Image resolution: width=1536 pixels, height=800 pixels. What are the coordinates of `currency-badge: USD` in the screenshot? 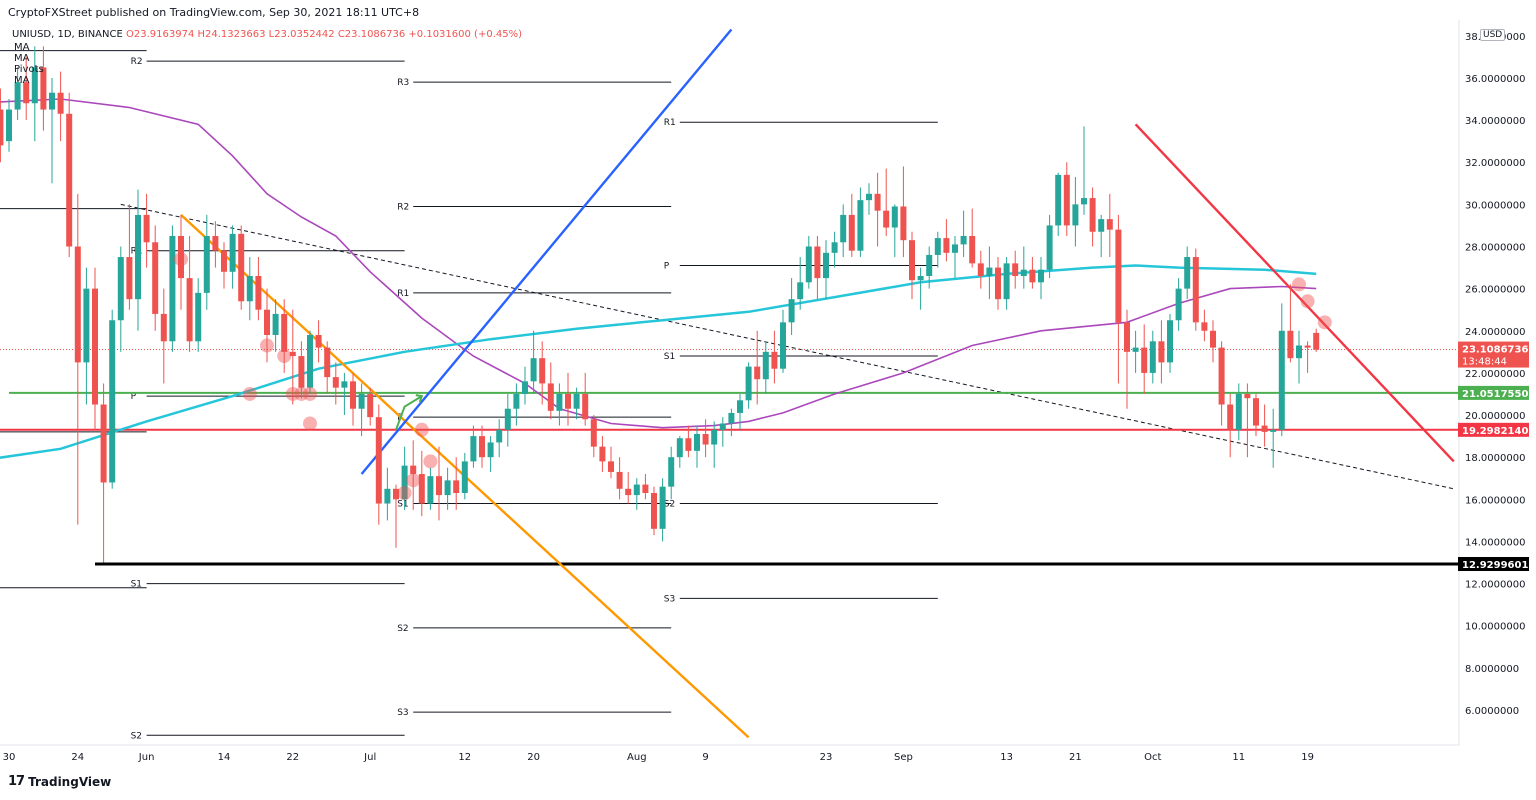 It's located at (1493, 35).